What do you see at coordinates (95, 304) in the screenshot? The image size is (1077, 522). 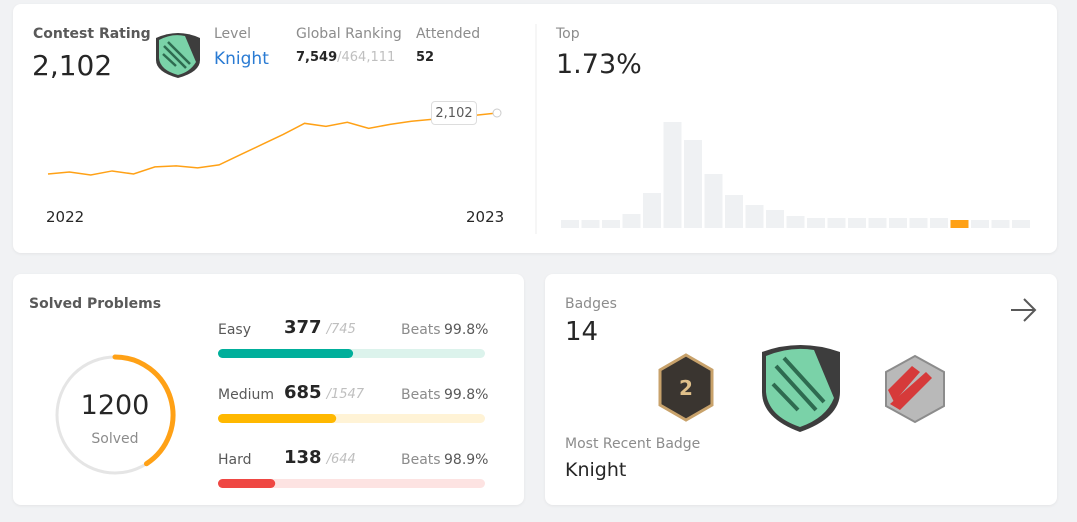 I see `solved-title: Solved Problems` at bounding box center [95, 304].